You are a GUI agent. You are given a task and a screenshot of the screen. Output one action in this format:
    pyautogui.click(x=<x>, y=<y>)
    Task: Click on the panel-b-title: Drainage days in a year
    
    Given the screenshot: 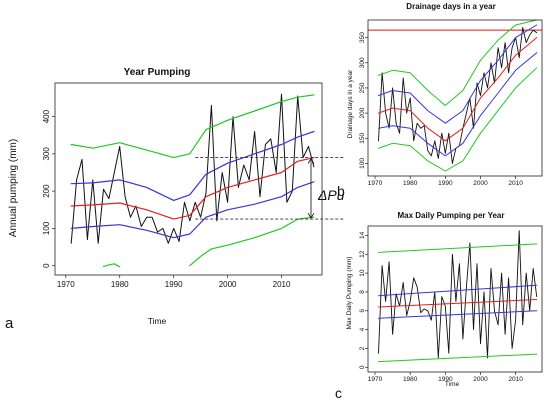 What is the action you would take?
    pyautogui.click(x=450, y=6)
    